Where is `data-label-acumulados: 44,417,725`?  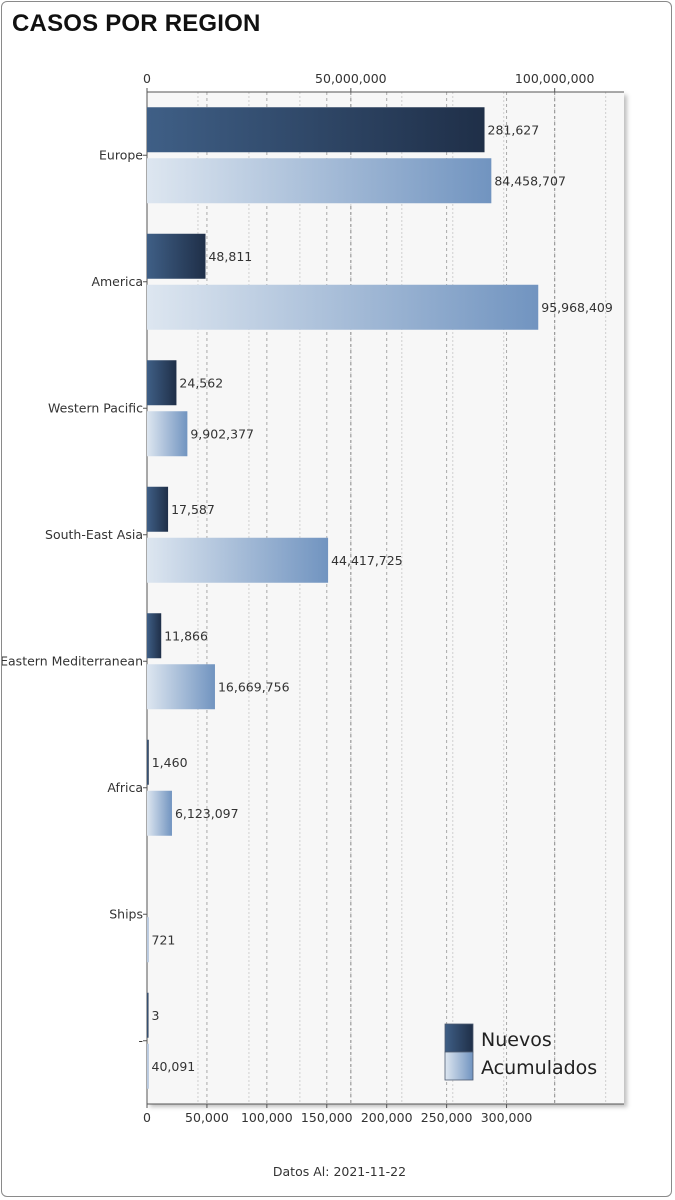 data-label-acumulados: 44,417,725 is located at coordinates (367, 560).